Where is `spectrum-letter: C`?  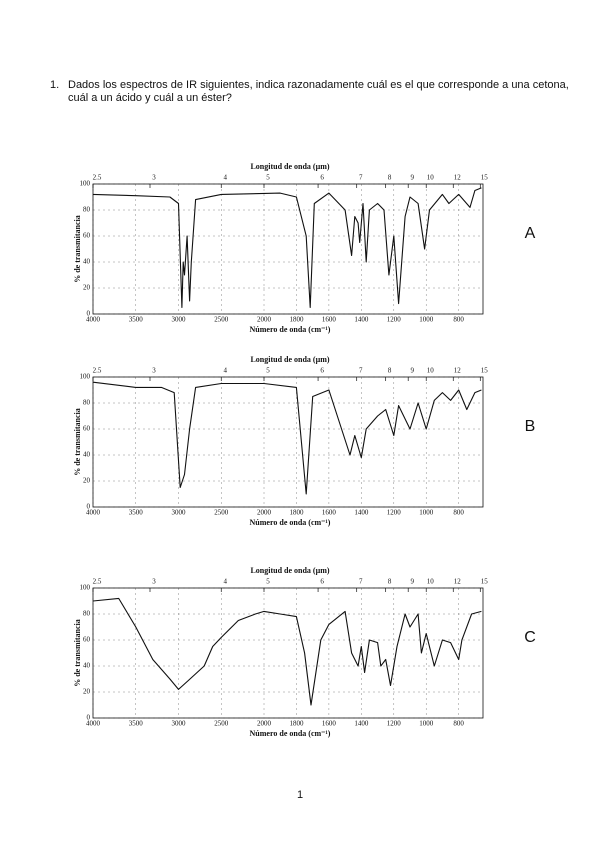
spectrum-letter: C is located at coordinates (530, 637).